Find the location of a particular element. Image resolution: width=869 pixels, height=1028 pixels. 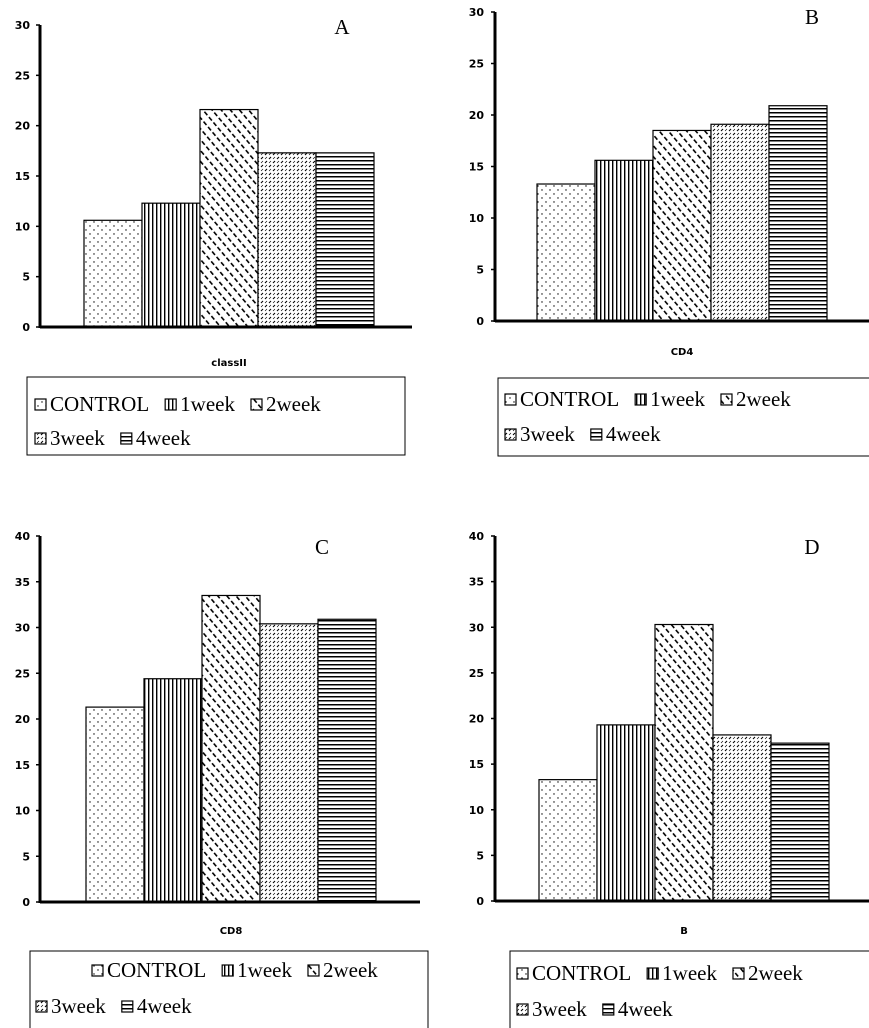

panel-label: B is located at coordinates (812, 17).